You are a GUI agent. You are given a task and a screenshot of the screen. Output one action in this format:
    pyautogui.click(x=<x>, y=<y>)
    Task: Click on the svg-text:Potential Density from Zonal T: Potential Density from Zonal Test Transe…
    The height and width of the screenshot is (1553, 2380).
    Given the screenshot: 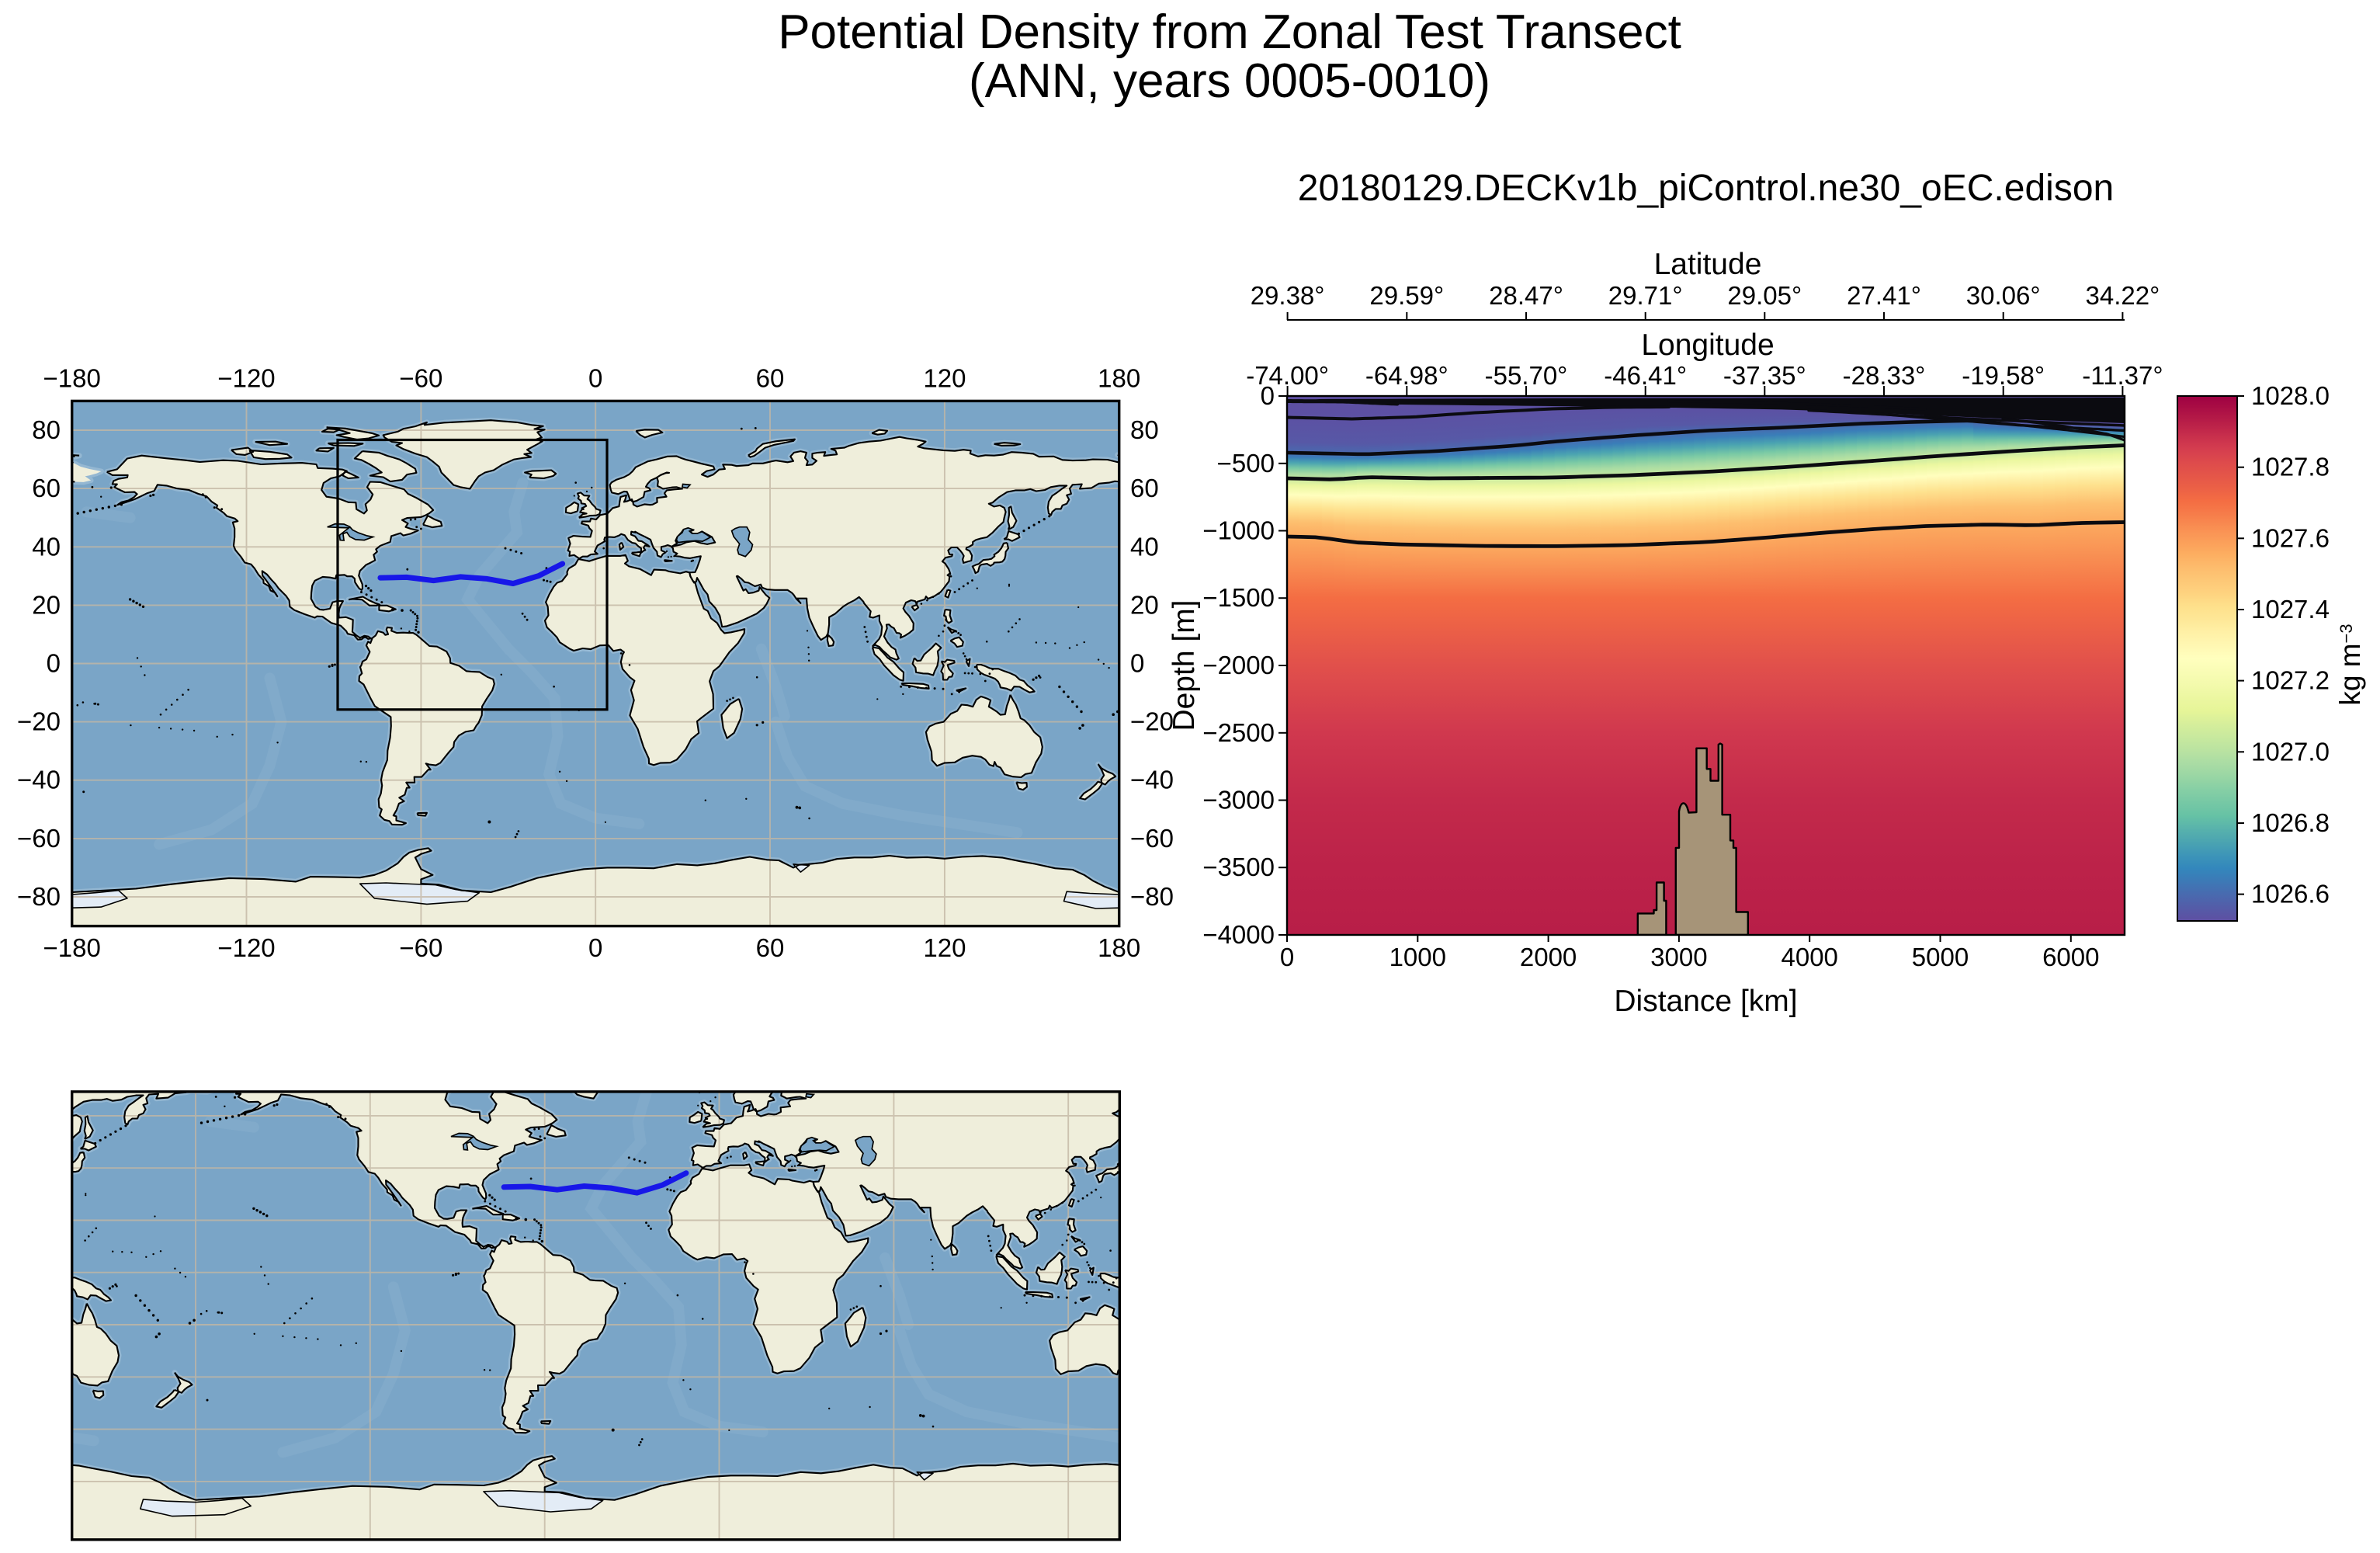 What is the action you would take?
    pyautogui.click(x=1229, y=32)
    